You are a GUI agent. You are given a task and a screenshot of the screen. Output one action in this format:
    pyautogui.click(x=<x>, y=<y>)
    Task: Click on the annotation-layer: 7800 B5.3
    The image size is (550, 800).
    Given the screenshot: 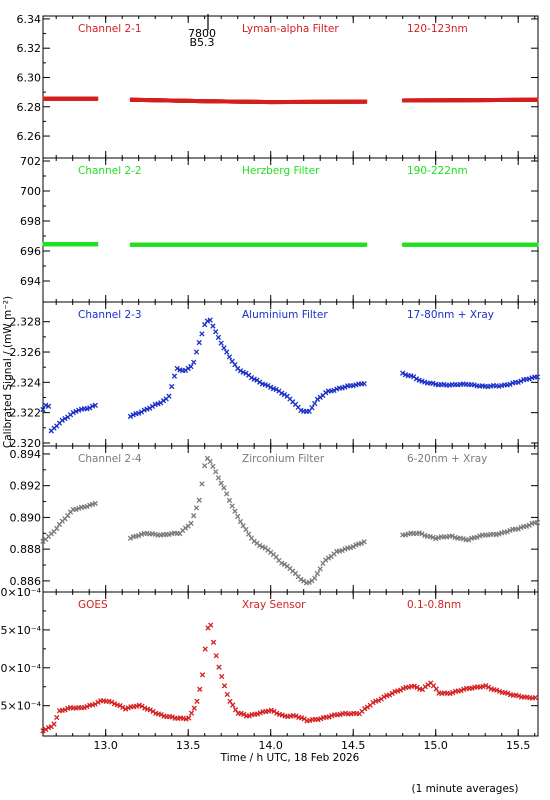 What is the action you would take?
    pyautogui.click(x=202, y=31)
    